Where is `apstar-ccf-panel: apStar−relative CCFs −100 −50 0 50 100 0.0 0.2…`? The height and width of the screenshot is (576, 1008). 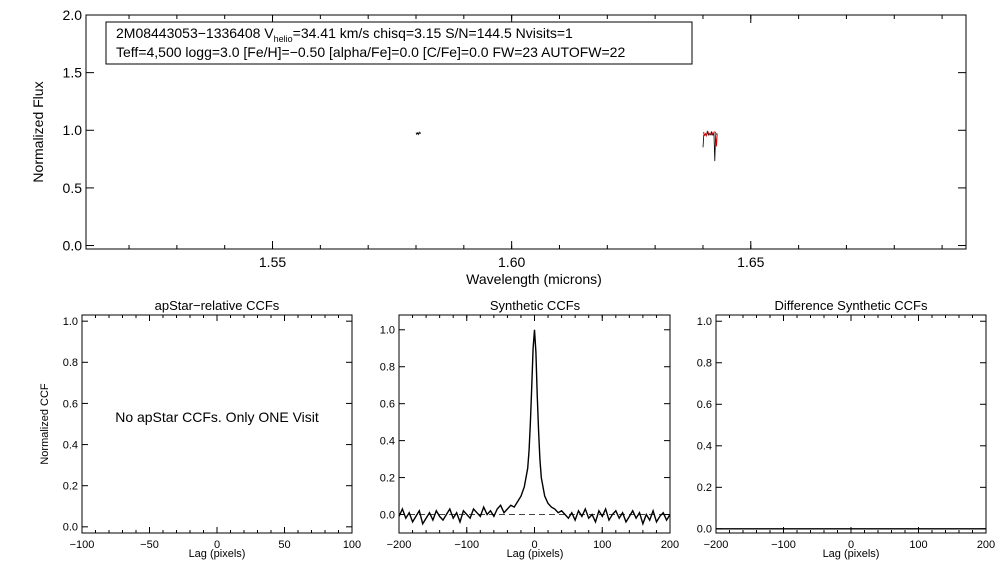
apstar-ccf-panel: apStar−relative CCFs −100 −50 0 50 100 0.0 0.2… is located at coordinates (200, 429).